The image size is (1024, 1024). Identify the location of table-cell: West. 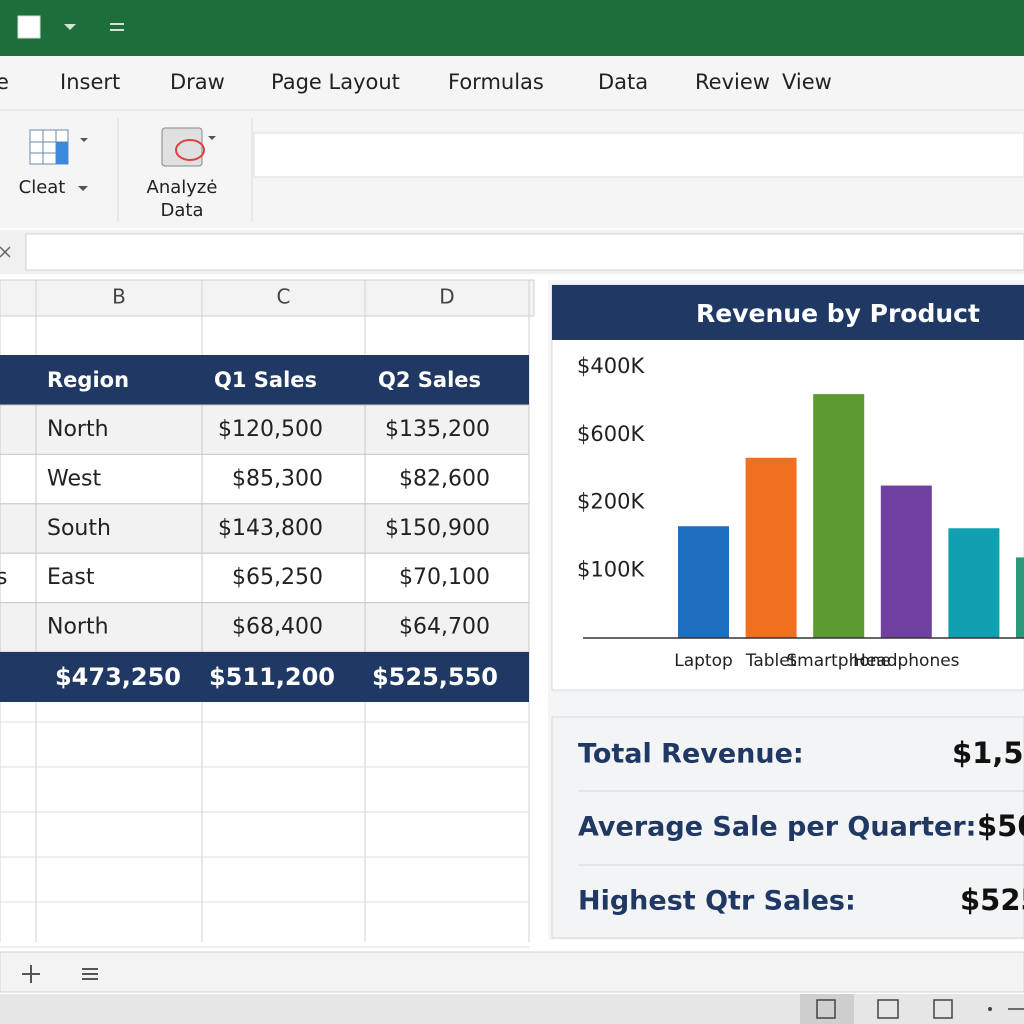
(74, 478).